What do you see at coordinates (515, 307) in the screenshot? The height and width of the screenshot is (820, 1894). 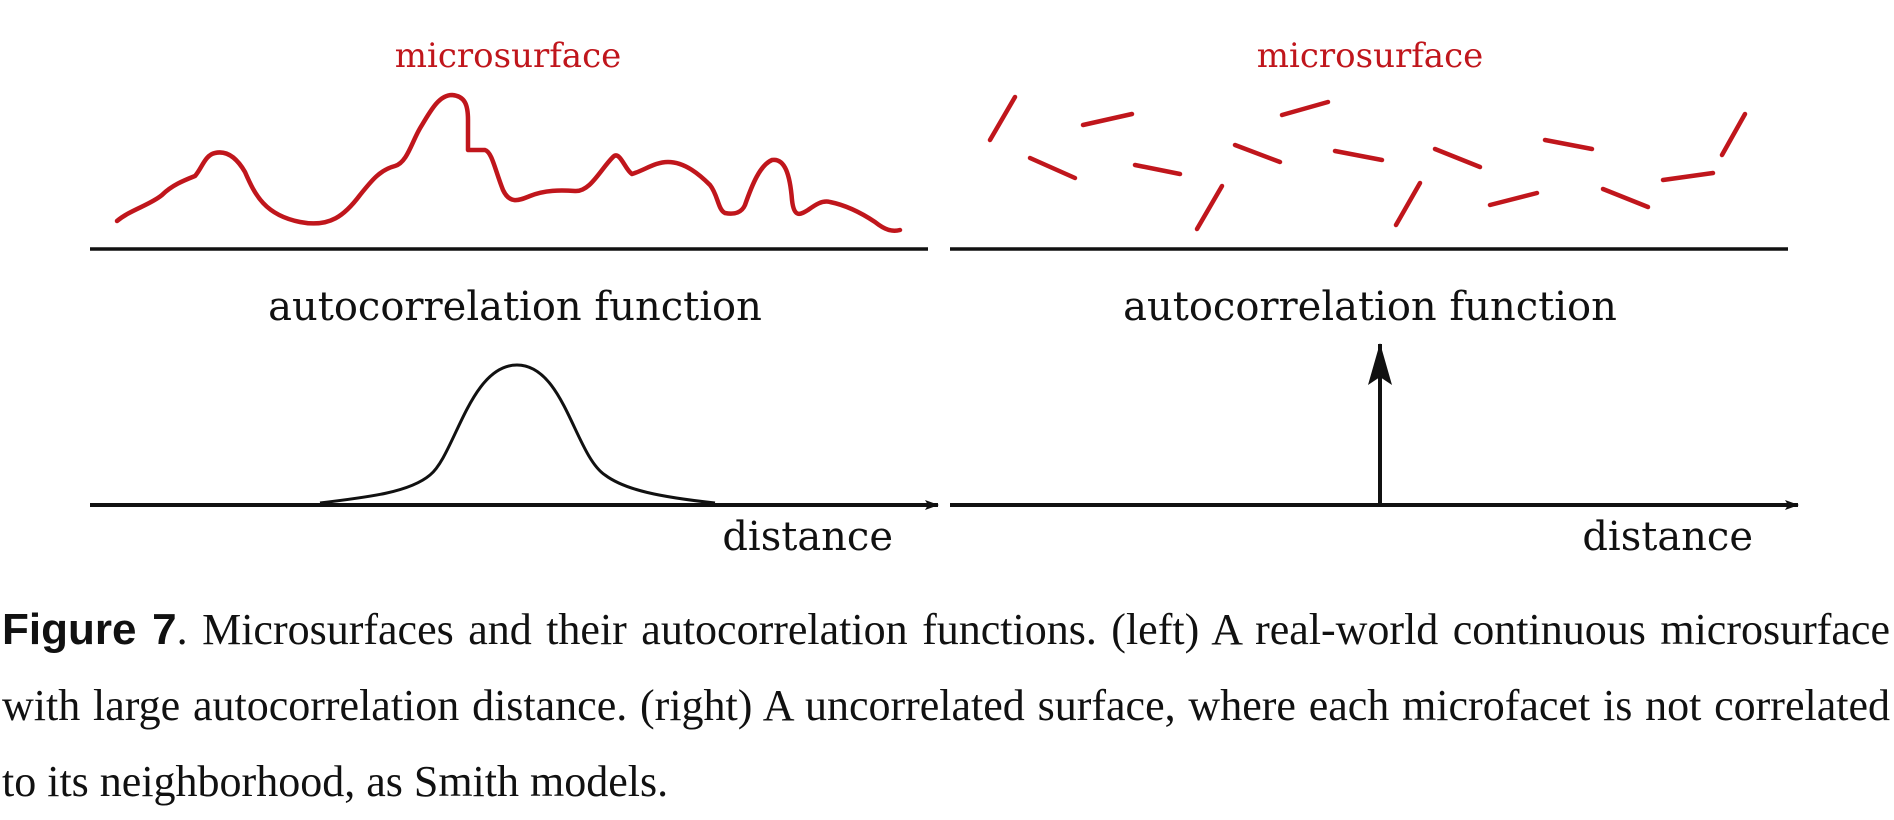 I see `left-autocorrelation-label: autocorrelation function` at bounding box center [515, 307].